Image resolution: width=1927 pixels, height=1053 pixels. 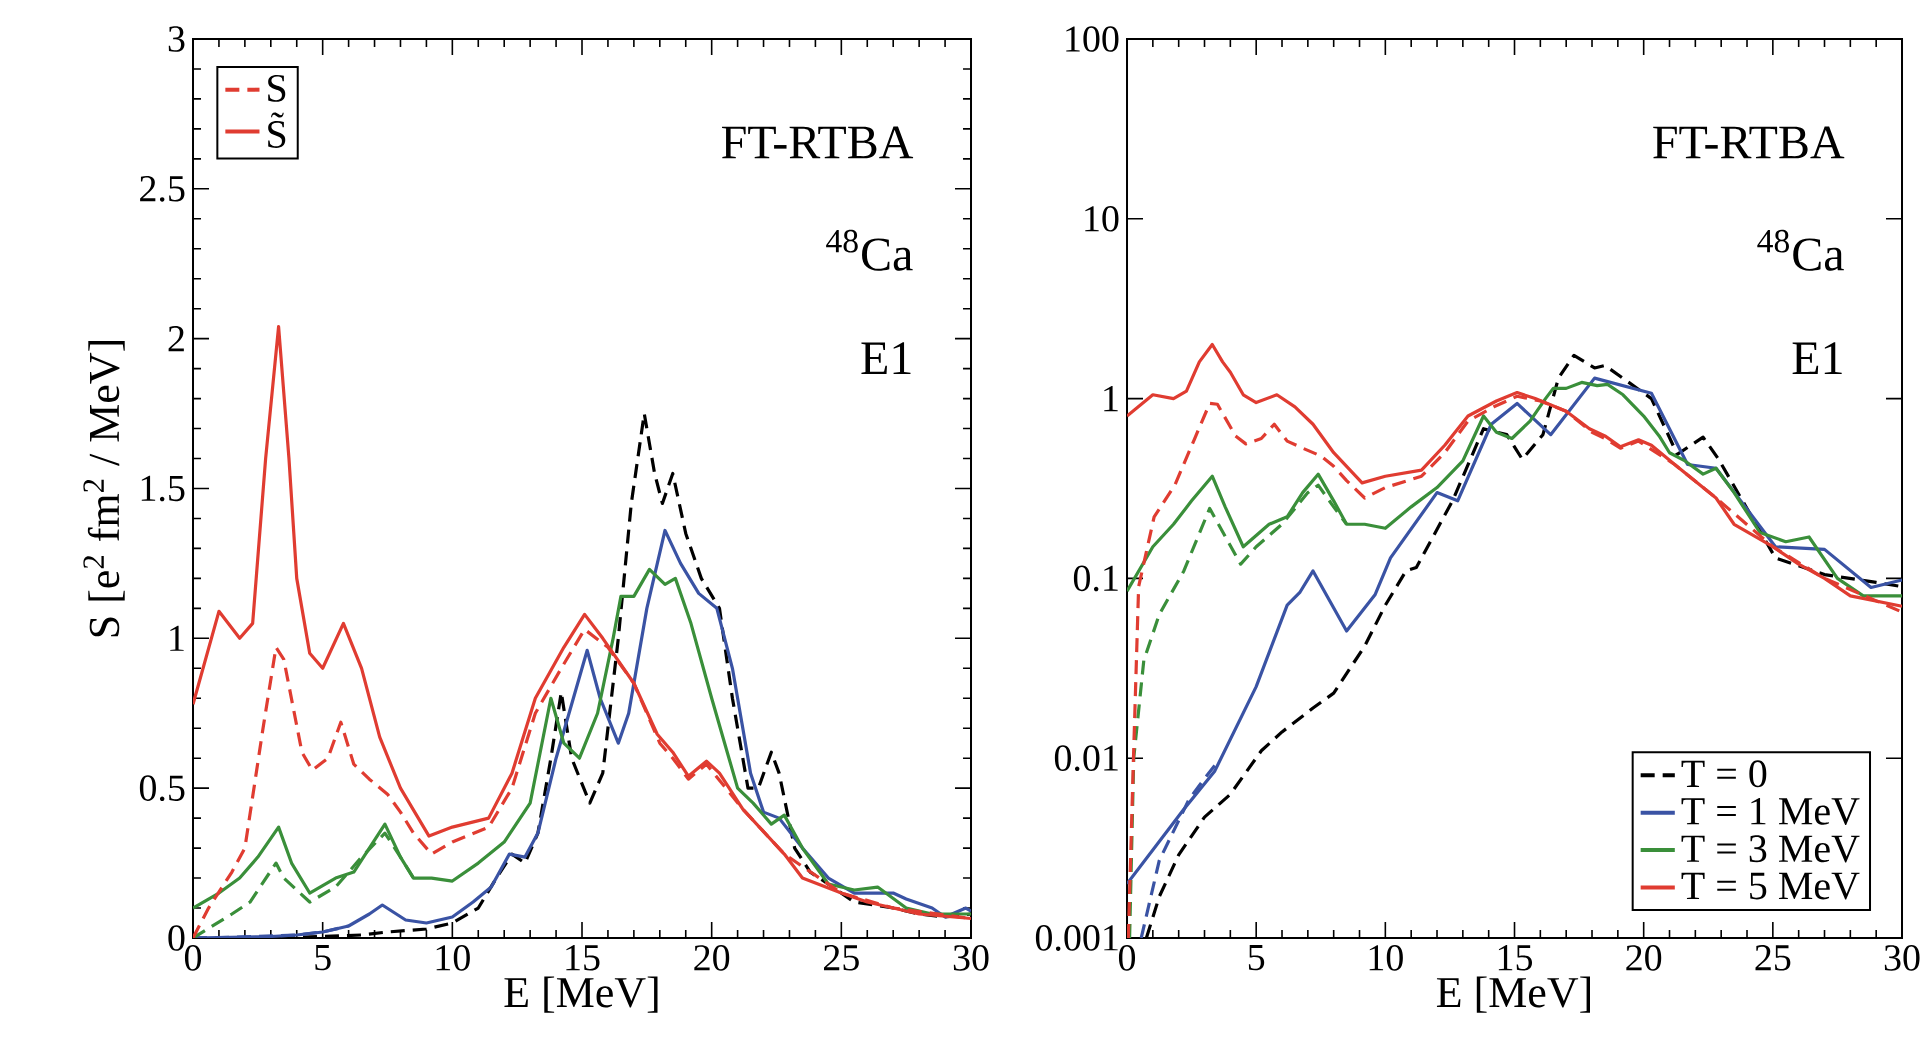 What do you see at coordinates (104, 488) in the screenshot?
I see `y-axis-title: S [e$^{2}$ fm$^{2}$ / MeV]` at bounding box center [104, 488].